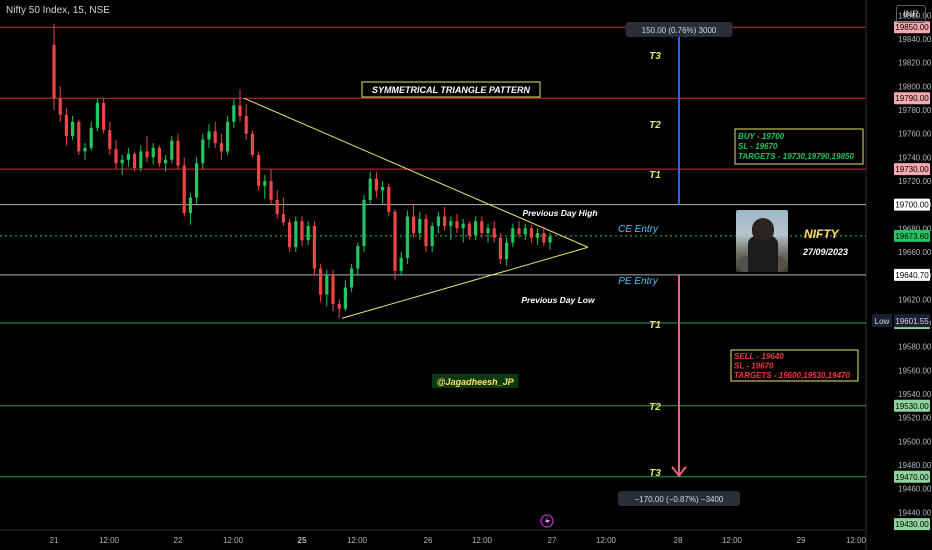 This screenshot has height=550, width=932. Describe the element at coordinates (882, 321) in the screenshot. I see `low-marker-tag: Low` at that location.